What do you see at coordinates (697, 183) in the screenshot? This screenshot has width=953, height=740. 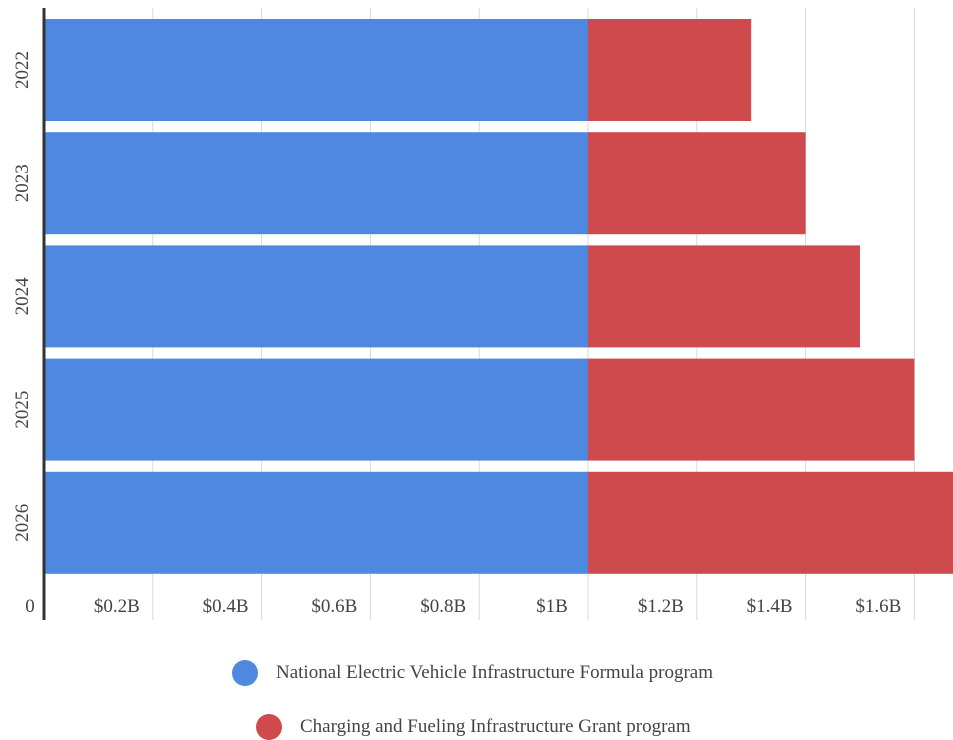 I see `bar-cfi-2023` at bounding box center [697, 183].